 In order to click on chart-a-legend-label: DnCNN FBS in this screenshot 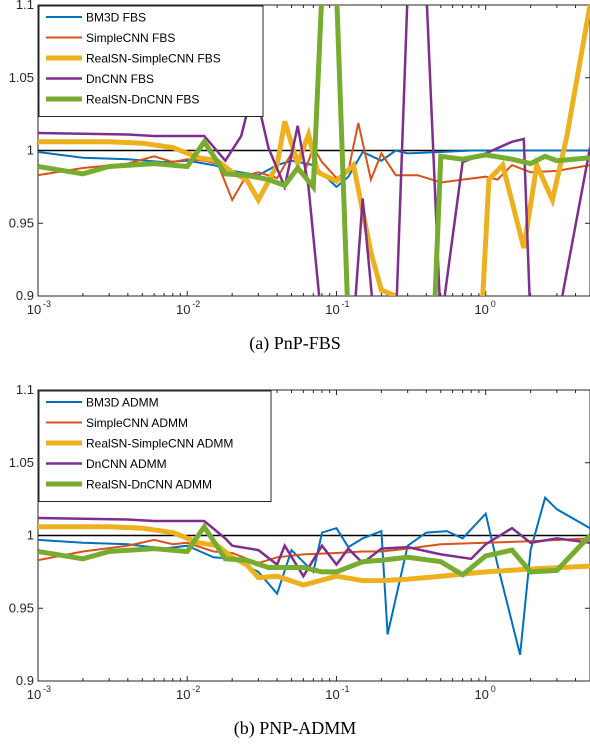, I will do `click(120, 79)`.